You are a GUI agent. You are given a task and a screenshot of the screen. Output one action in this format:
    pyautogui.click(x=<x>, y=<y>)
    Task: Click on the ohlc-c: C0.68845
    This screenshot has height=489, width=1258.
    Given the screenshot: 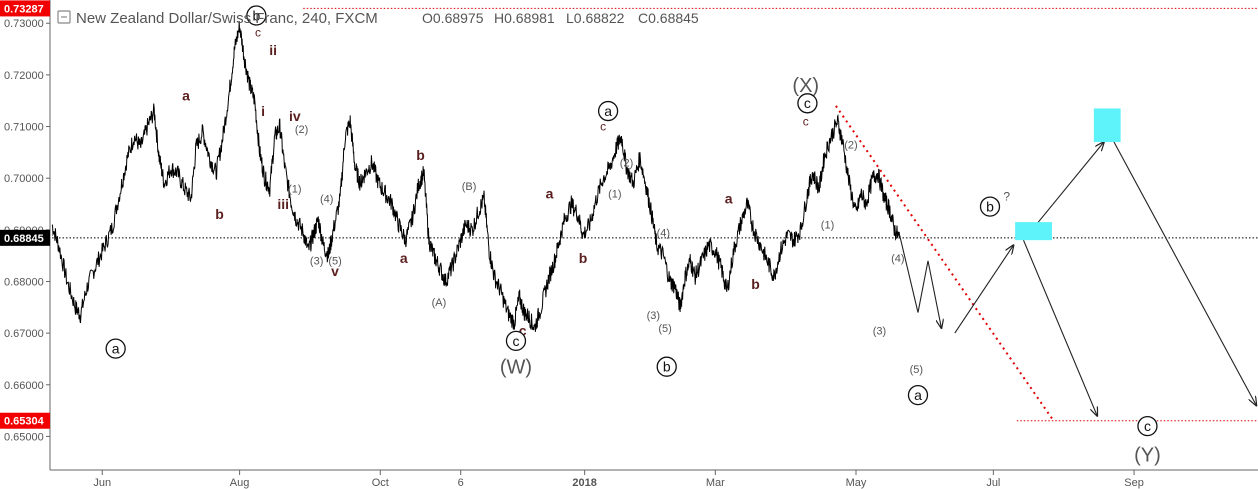 What is the action you would take?
    pyautogui.click(x=668, y=18)
    